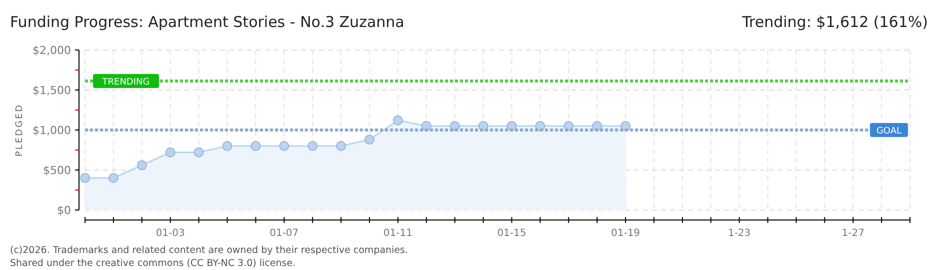 The image size is (940, 270). I want to click on x-tick-label: 1-27, so click(853, 233).